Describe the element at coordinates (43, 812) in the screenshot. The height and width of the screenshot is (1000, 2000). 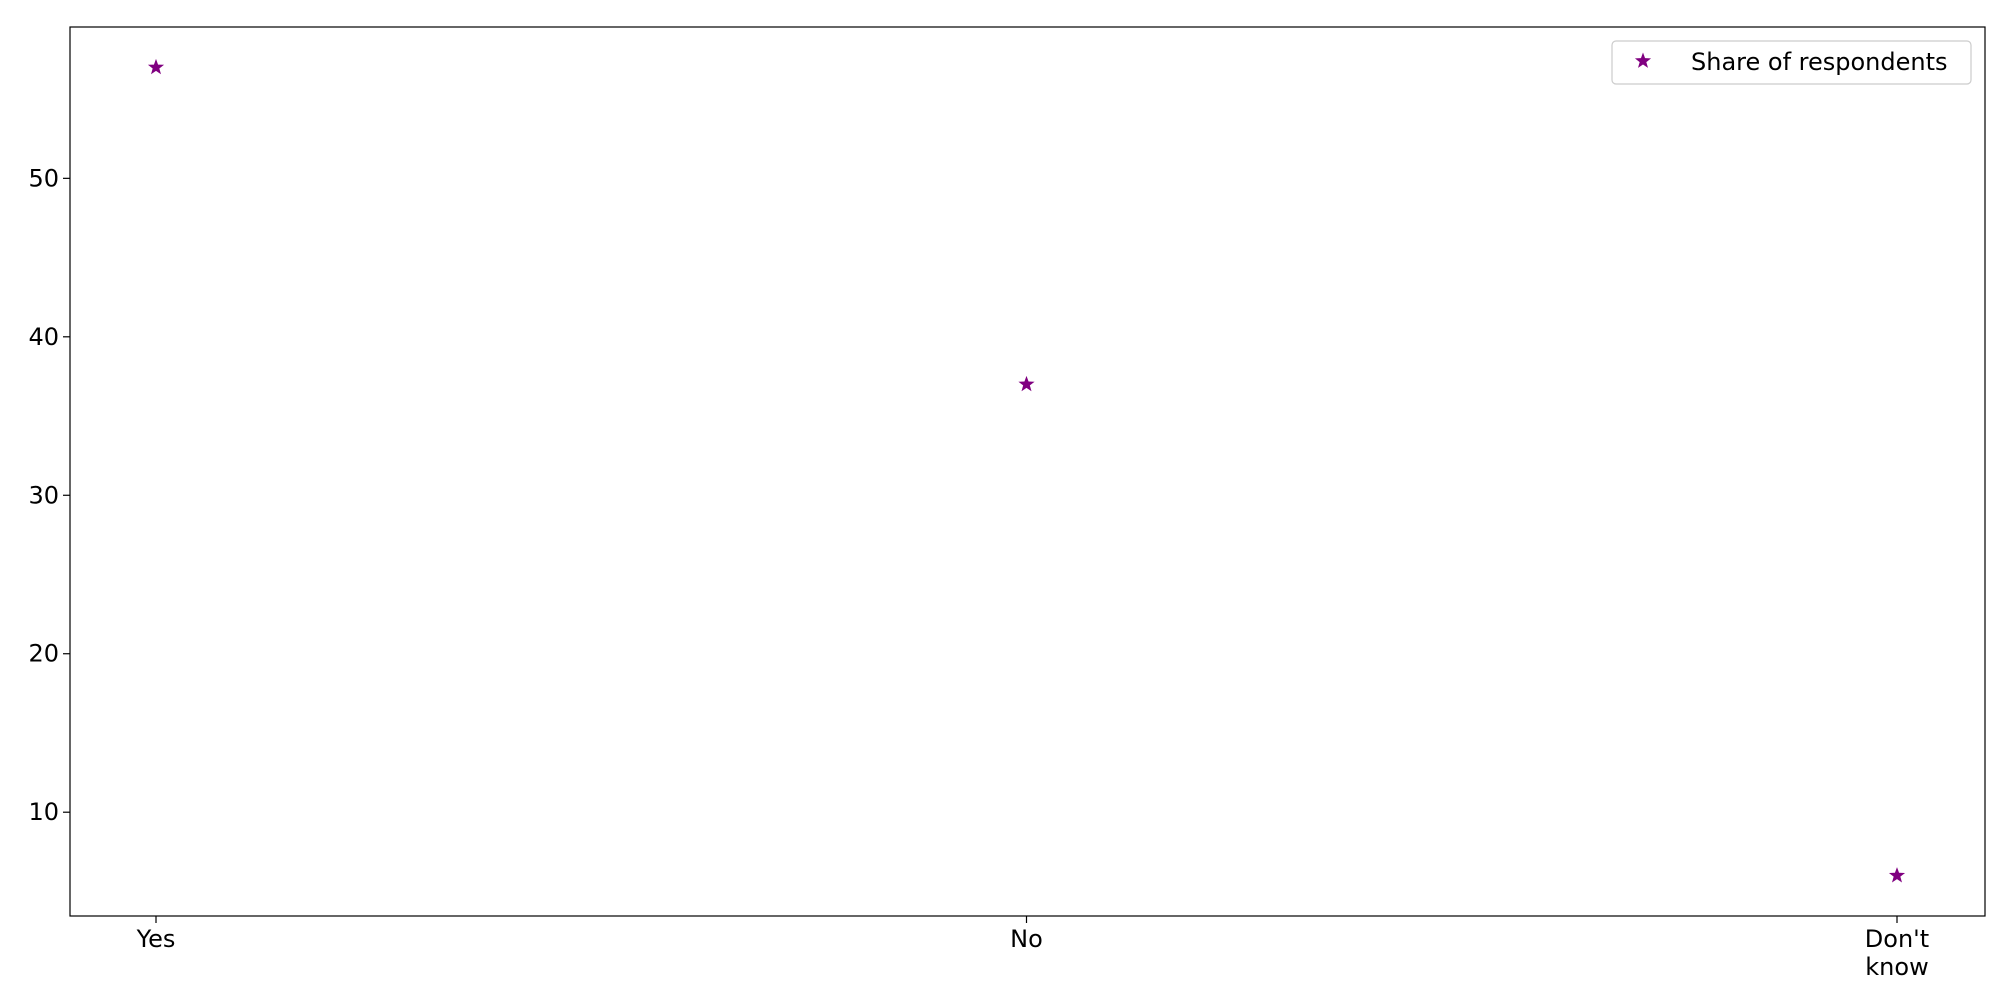
I see `y-tick-label: 10` at that location.